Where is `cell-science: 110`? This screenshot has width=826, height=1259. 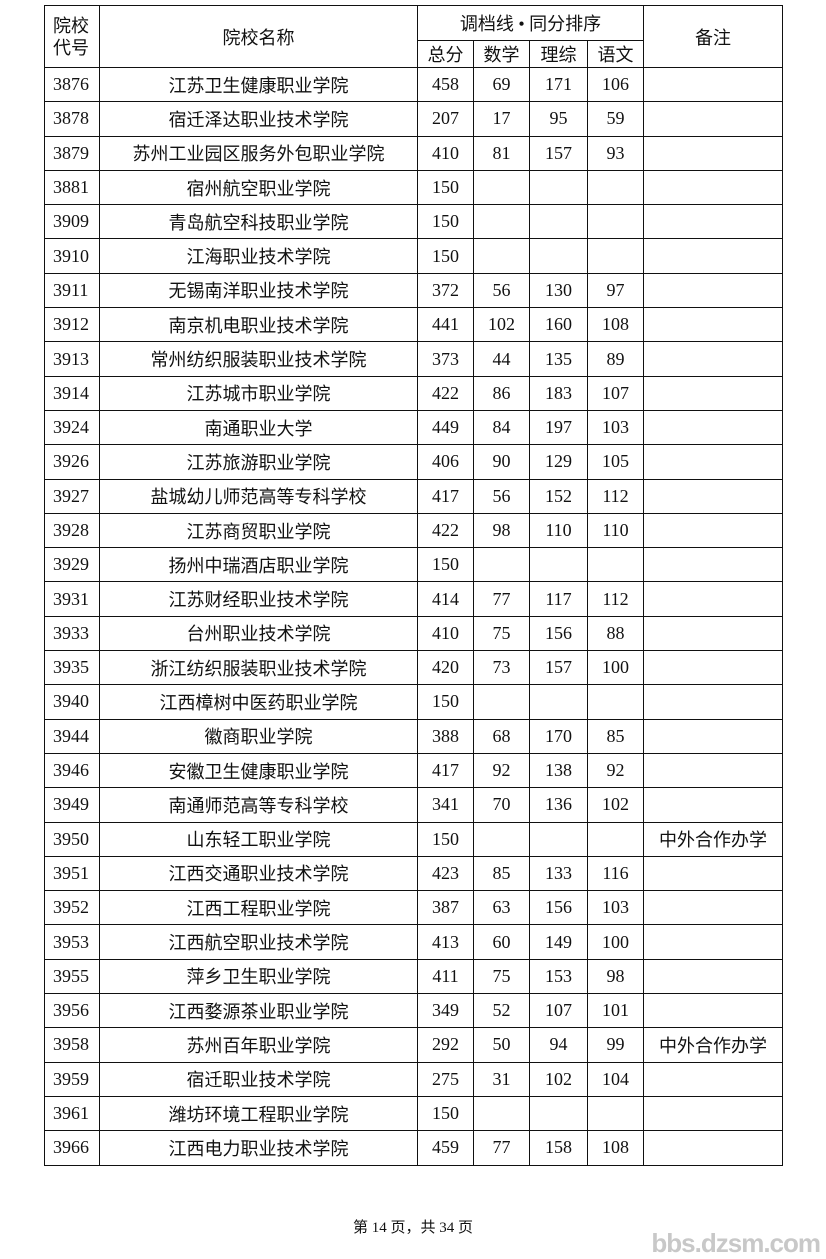 cell-science: 110 is located at coordinates (558, 530).